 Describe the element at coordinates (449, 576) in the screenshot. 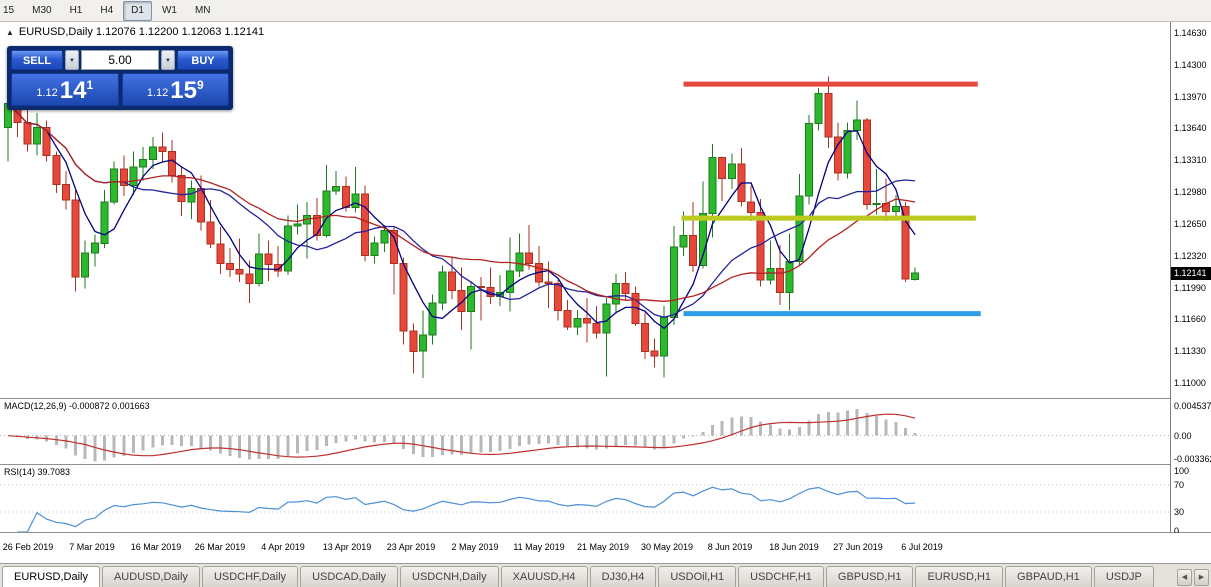

I see `tab-usdcnh-daily: USDCNH,Daily` at that location.